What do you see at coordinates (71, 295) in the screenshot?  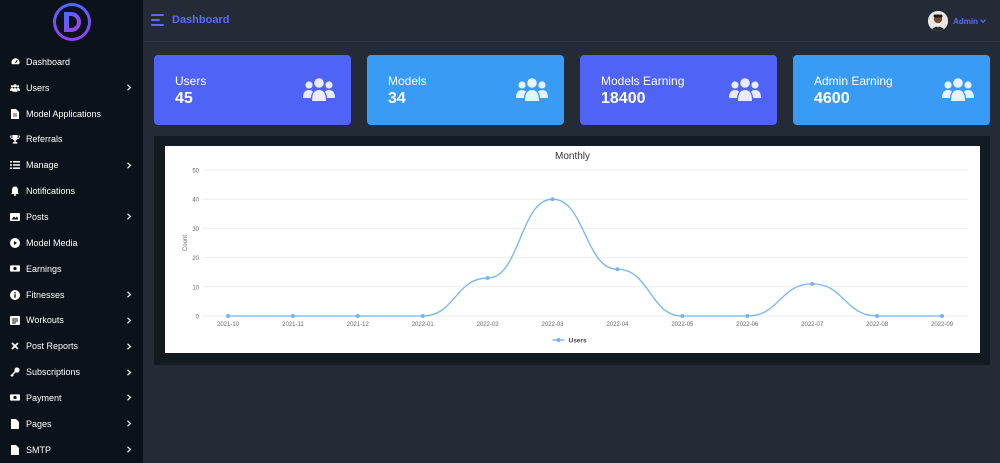 I see `sidebar-item-fitnesses: Fitnesses` at bounding box center [71, 295].